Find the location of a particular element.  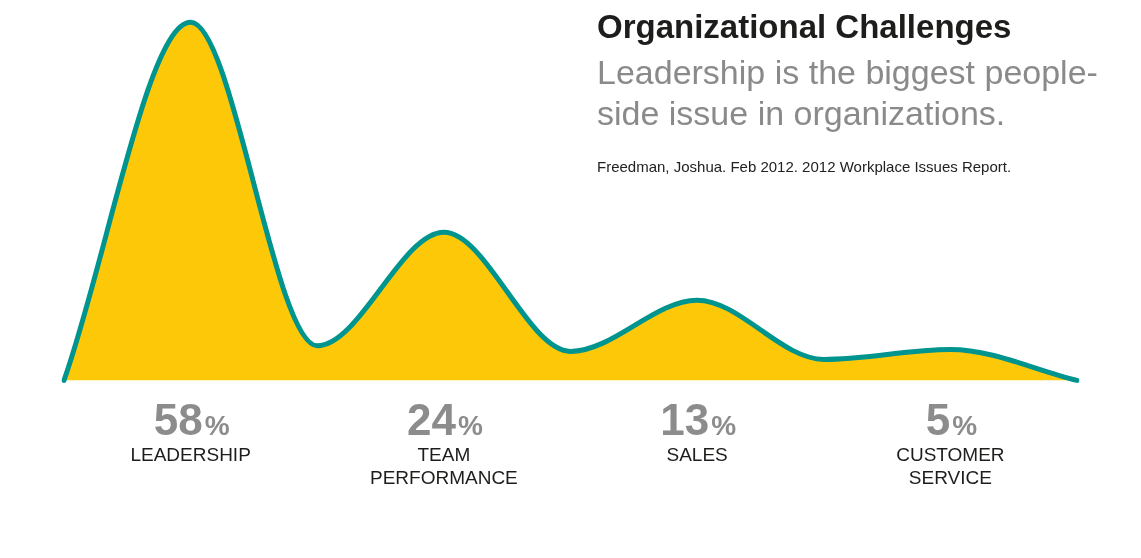

x-tick-label: CUSTOMER SERVICE is located at coordinates (950, 466).